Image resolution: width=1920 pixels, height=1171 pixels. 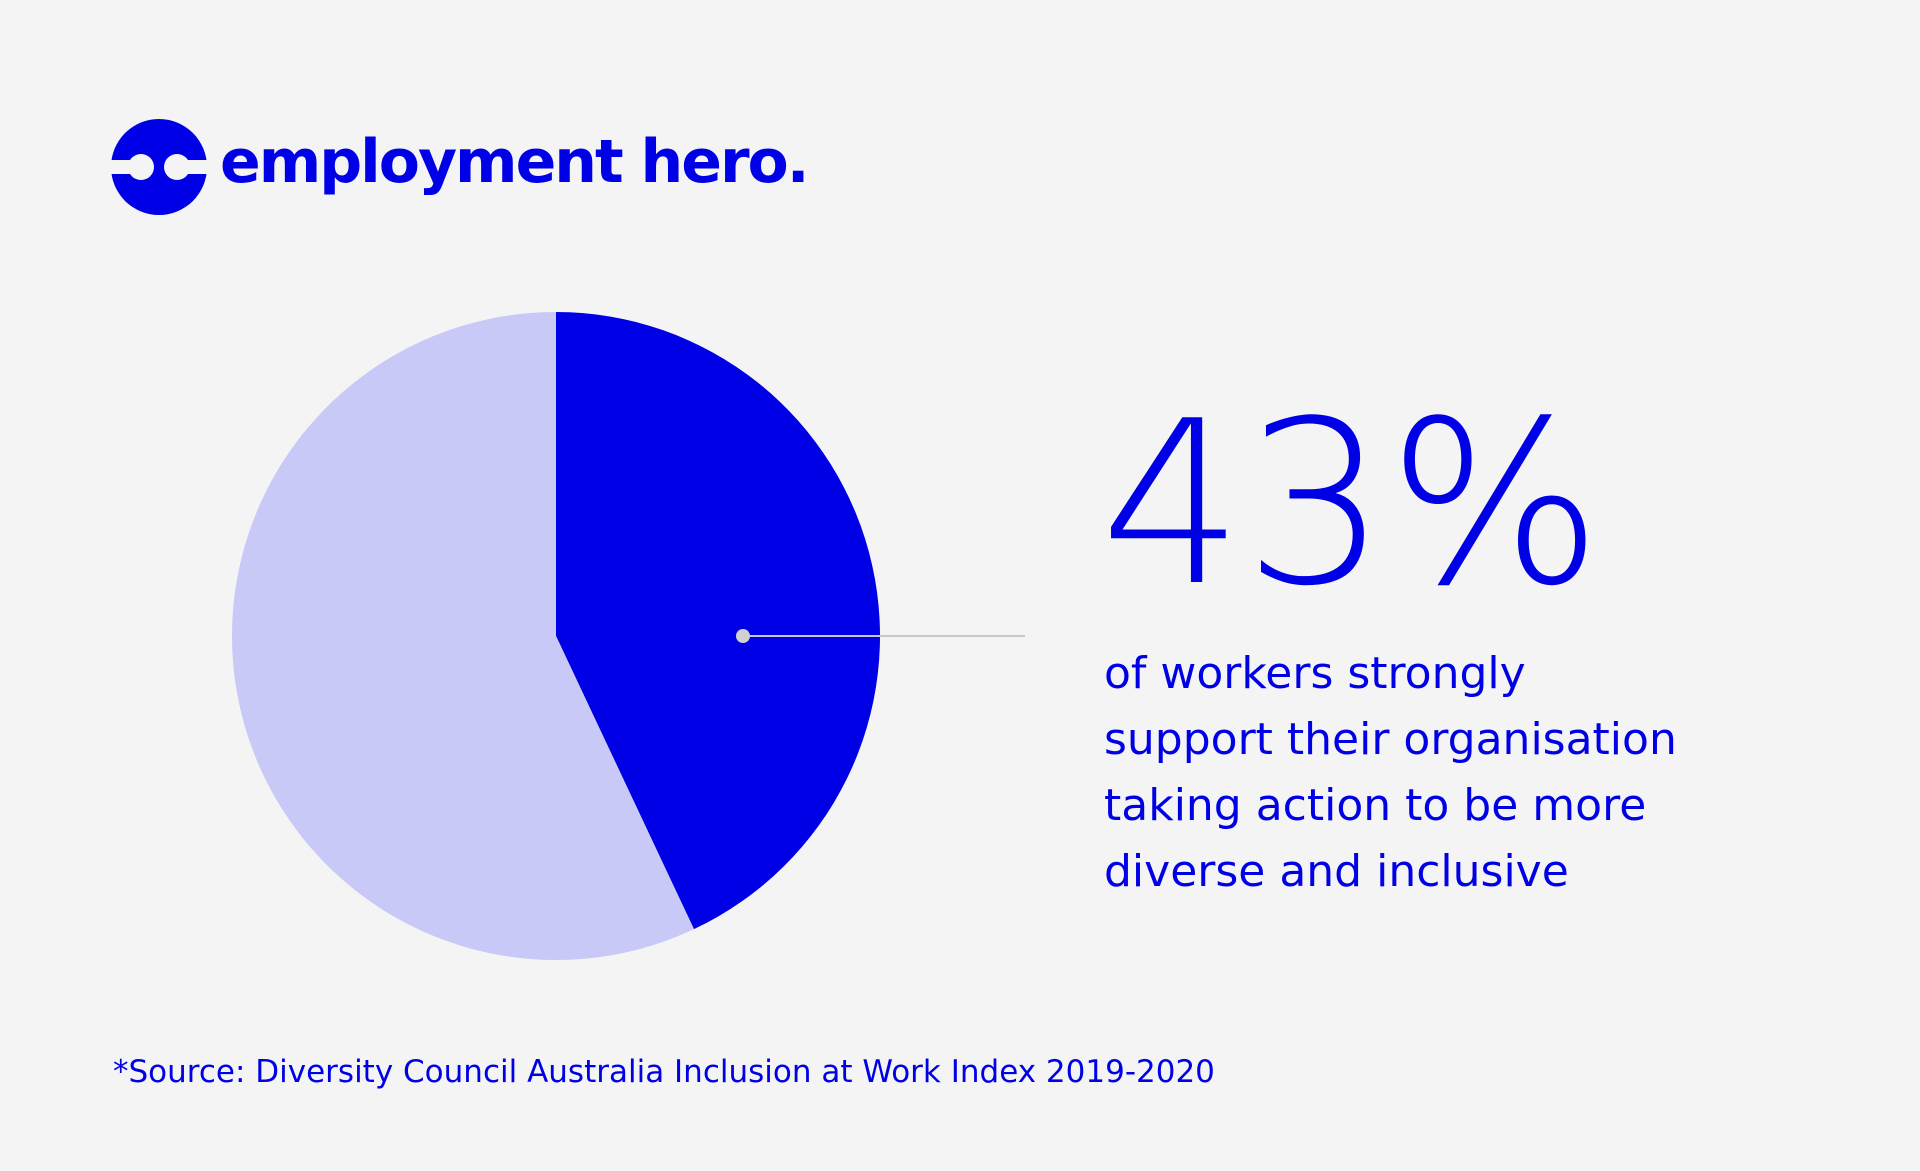 What do you see at coordinates (514, 162) in the screenshot?
I see `logo-text: employment hero.` at bounding box center [514, 162].